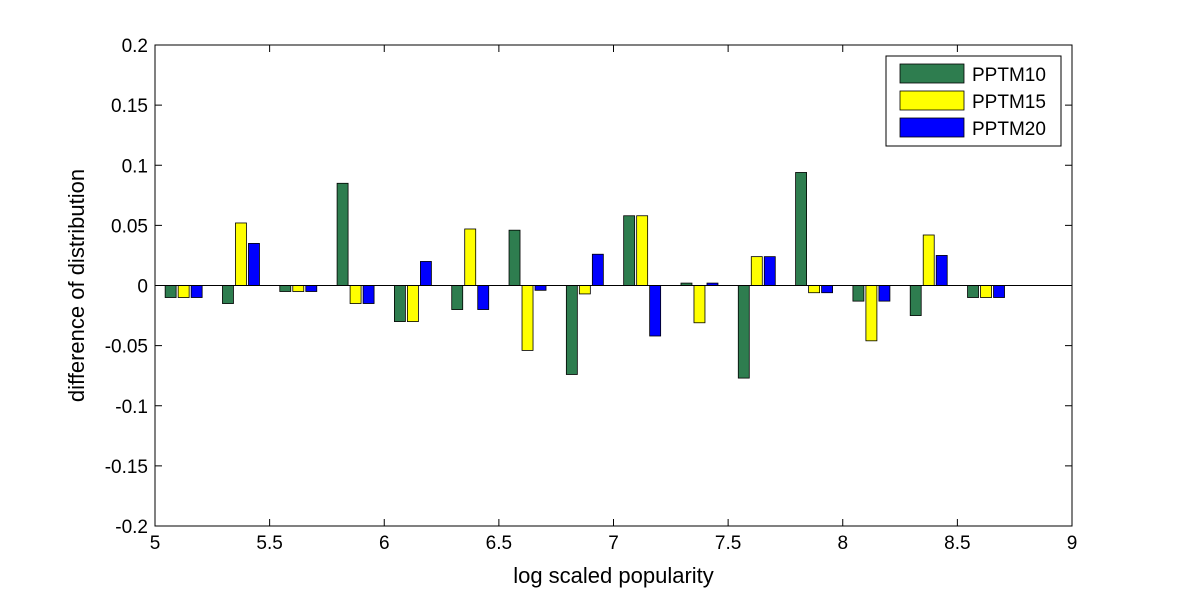 This screenshot has width=1183, height=591. I want to click on x-tick-label: 6, so click(384, 543).